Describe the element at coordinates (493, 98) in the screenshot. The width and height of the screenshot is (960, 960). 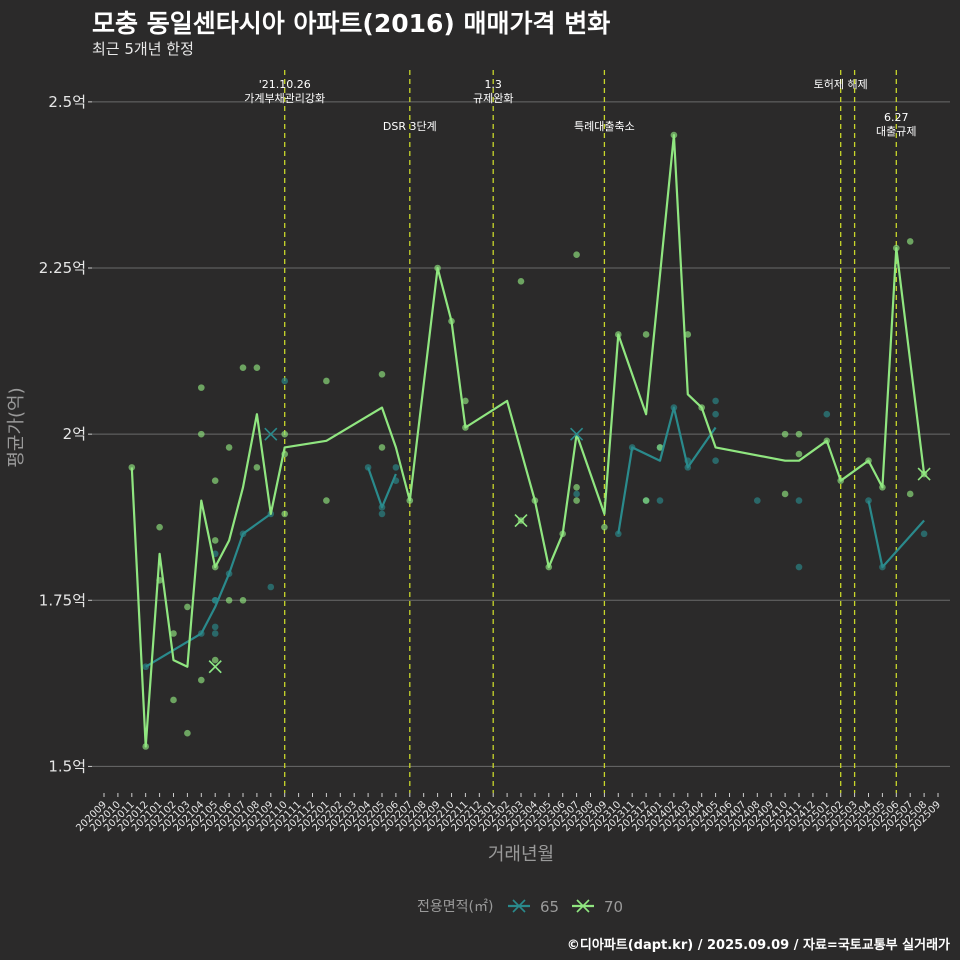
I see `event-label: 규제완화` at that location.